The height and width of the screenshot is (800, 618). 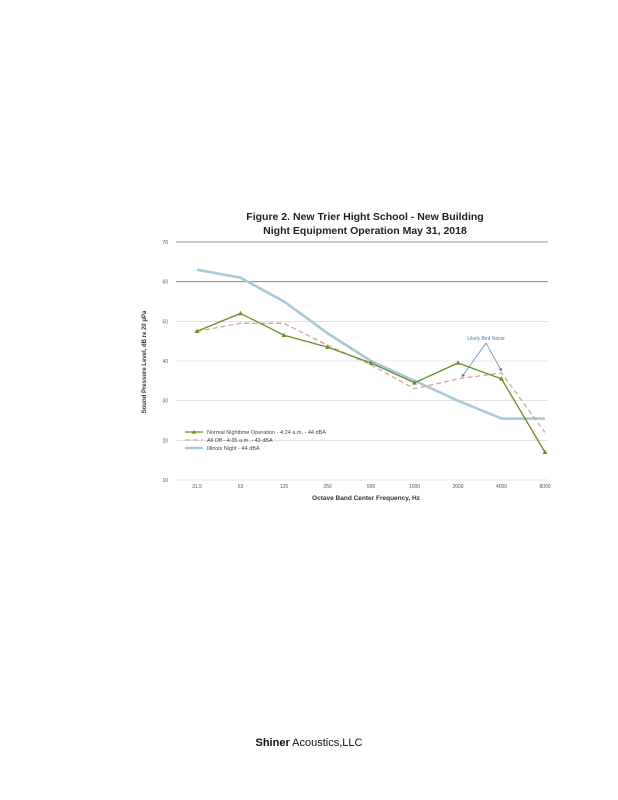 I want to click on legend-label: Illinois Night - 44 dBA, so click(x=233, y=449).